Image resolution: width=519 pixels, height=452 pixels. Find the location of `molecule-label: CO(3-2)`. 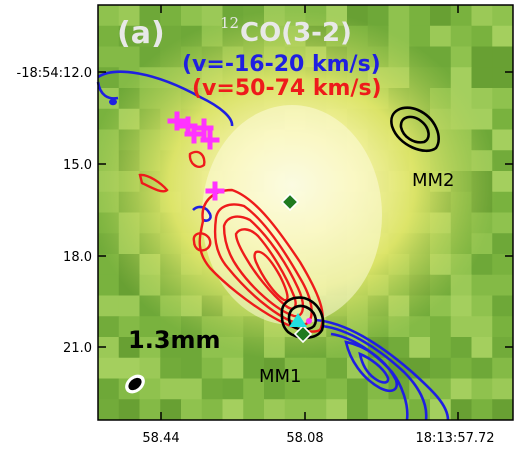

molecule-label: CO(3-2) is located at coordinates (296, 33).